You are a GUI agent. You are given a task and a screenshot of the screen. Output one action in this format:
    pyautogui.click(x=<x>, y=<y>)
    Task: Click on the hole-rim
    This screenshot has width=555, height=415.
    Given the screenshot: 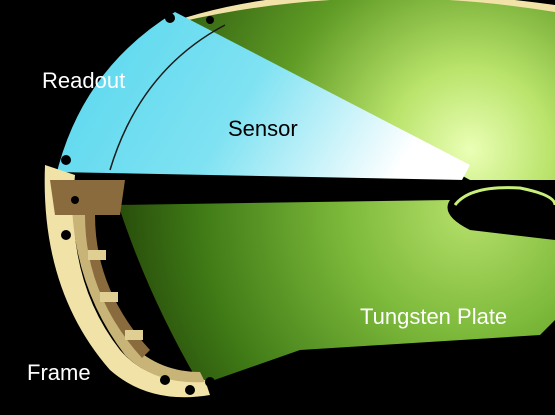 What is the action you would take?
    pyautogui.click(x=504, y=196)
    